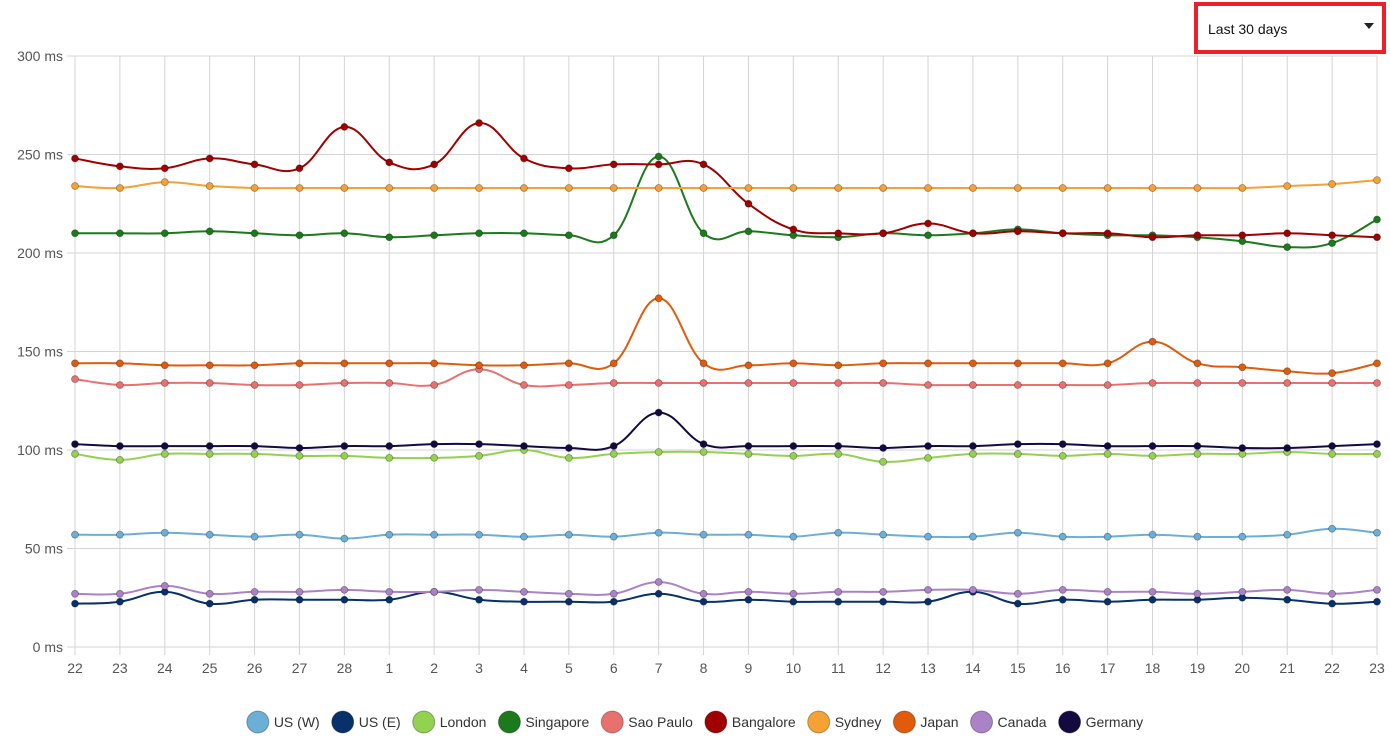  I want to click on legend-item: Germany, so click(1101, 722).